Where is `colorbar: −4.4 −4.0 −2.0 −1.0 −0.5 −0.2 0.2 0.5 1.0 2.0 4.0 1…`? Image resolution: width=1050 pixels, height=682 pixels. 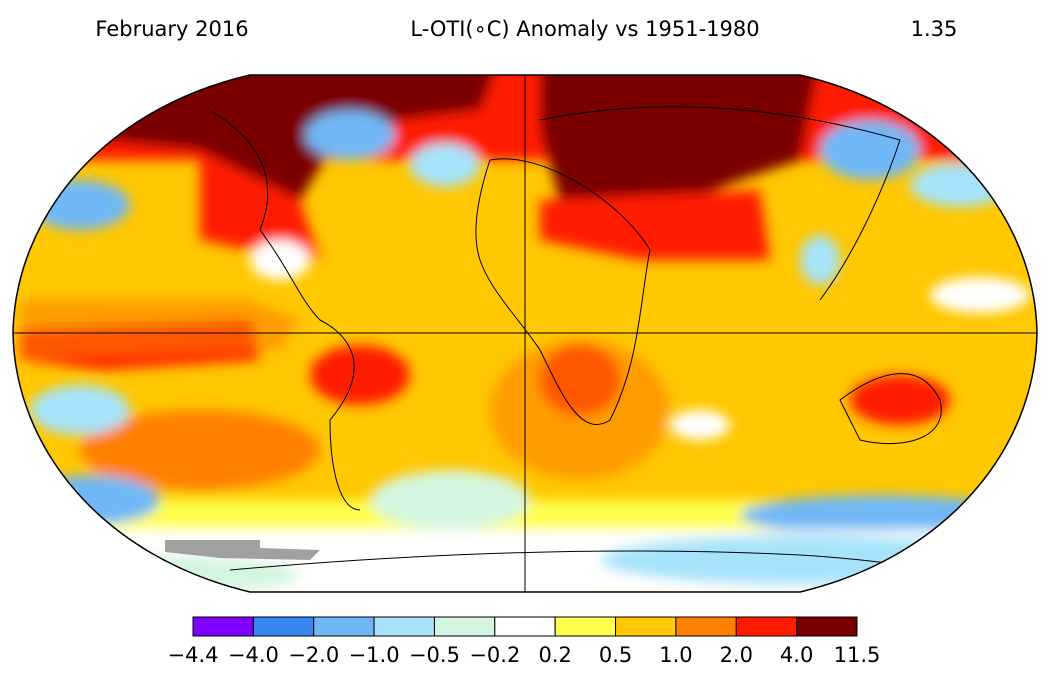
colorbar: −4.4 −4.0 −2.0 −1.0 −0.5 −0.2 0.2 0.5 1.0 2.0 4.0 1… is located at coordinates (524, 641).